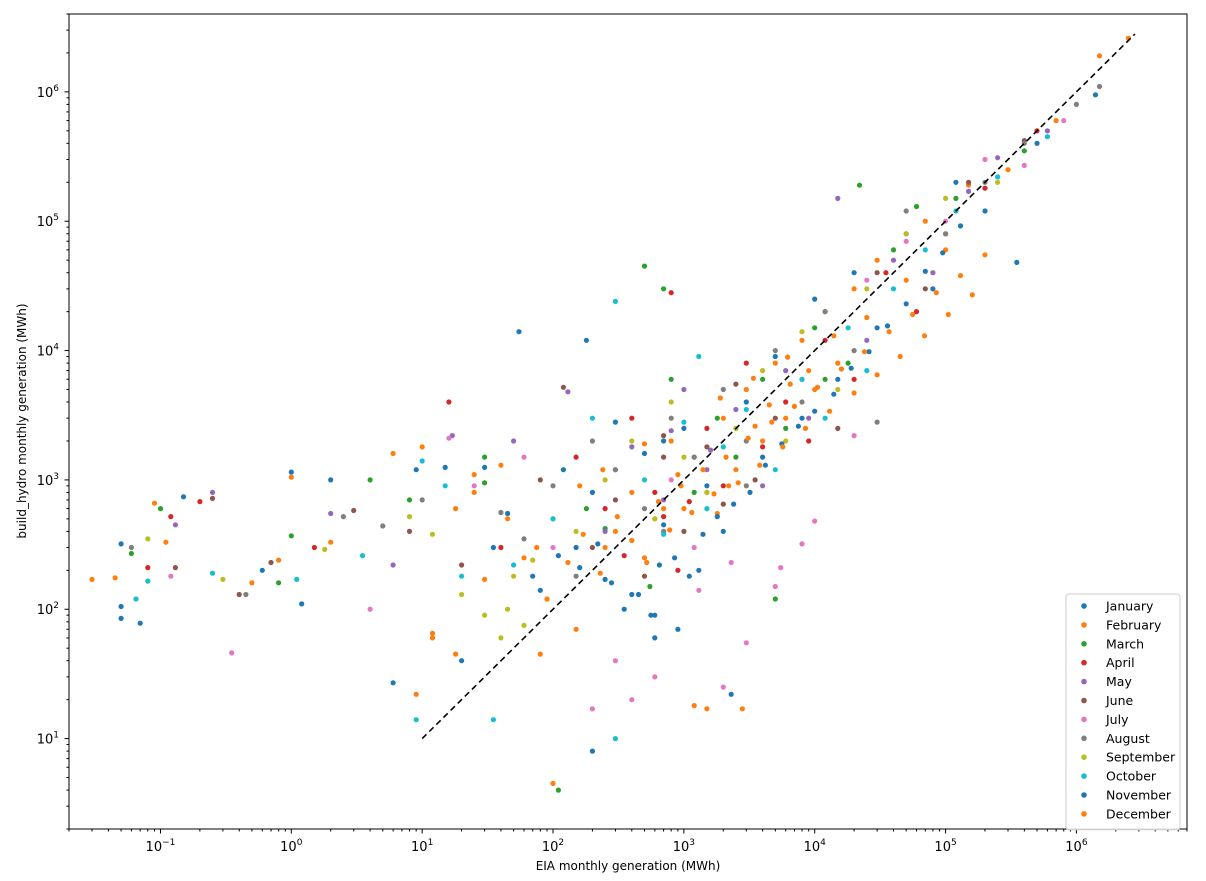 This screenshot has height=881, width=1206. Describe the element at coordinates (1084, 625) in the screenshot. I see `legend-marker` at that location.